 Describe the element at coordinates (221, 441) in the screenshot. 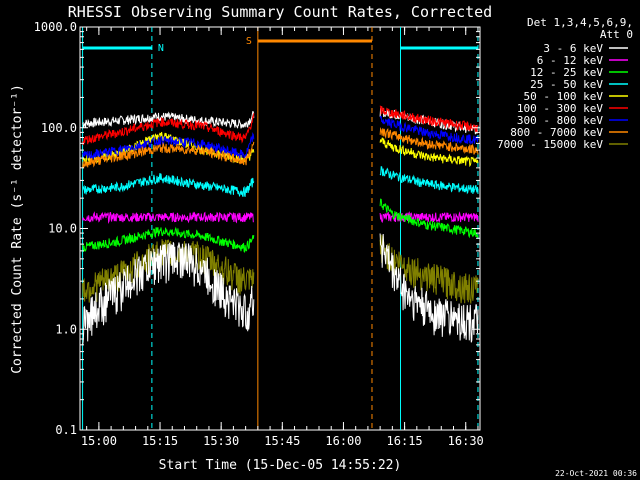

I see `x-tick-label-2: 15:30` at that location.